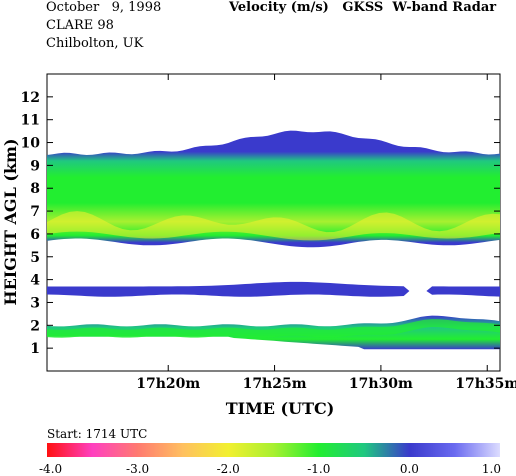  I want to click on y-tick-label: 7, so click(35, 212).